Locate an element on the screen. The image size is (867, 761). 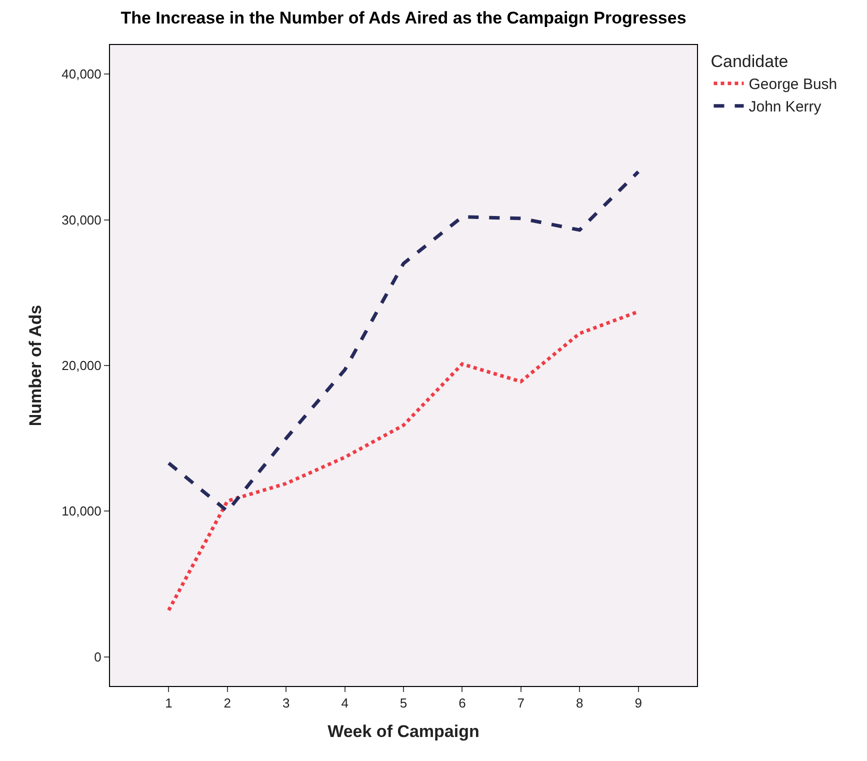
y-axis-title: Number of Ads is located at coordinates (36, 365).